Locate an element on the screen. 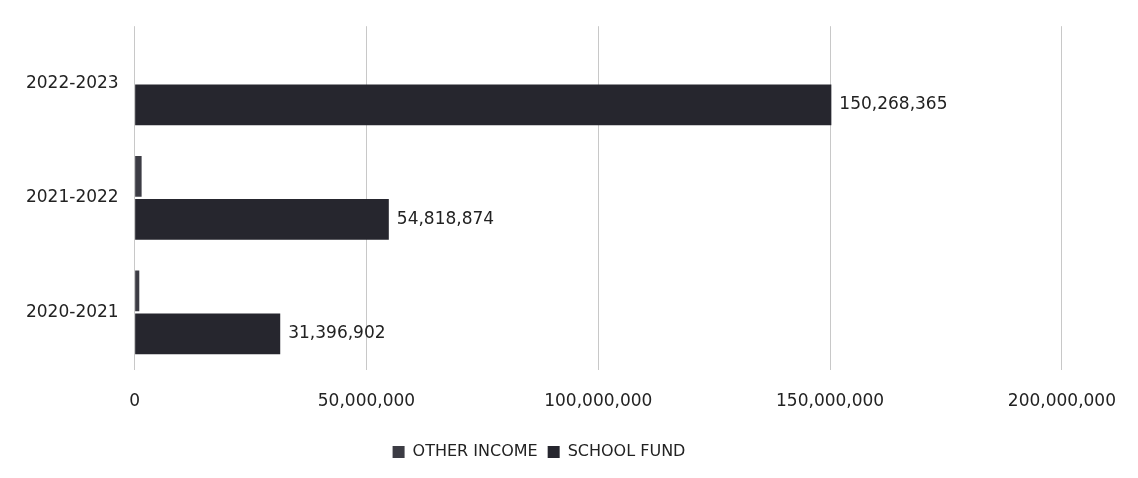 The height and width of the screenshot is (478, 1138). data-label: 31,396,902 is located at coordinates (337, 332).